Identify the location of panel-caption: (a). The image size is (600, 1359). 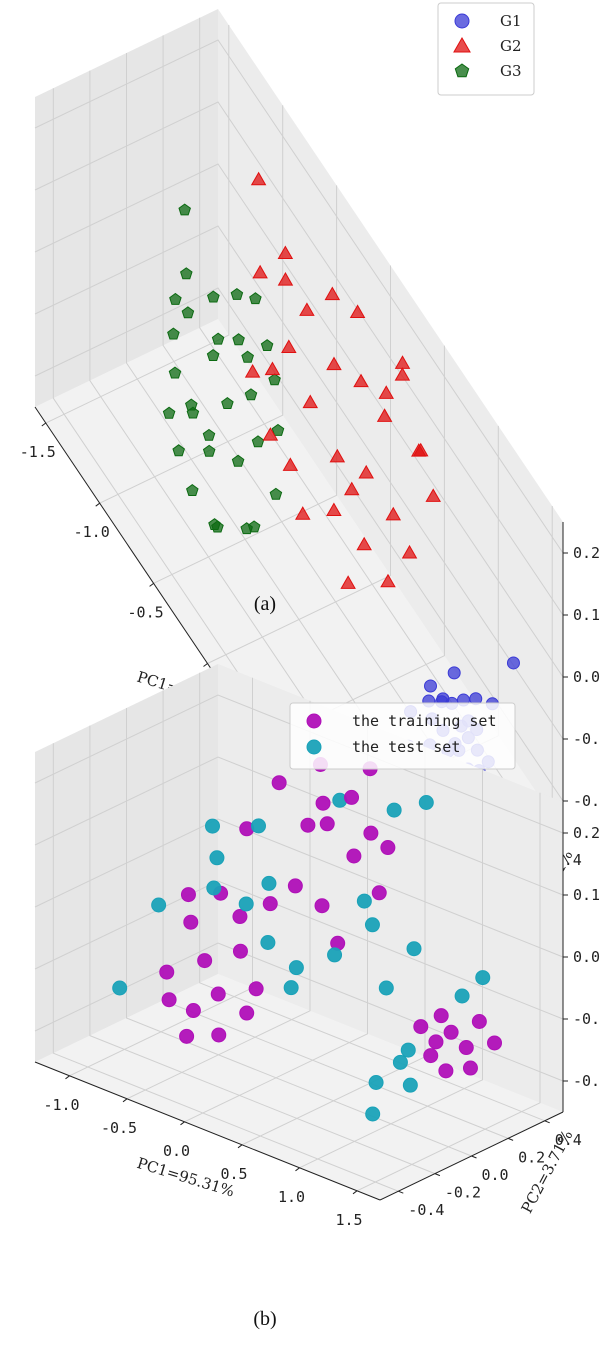
(265, 604).